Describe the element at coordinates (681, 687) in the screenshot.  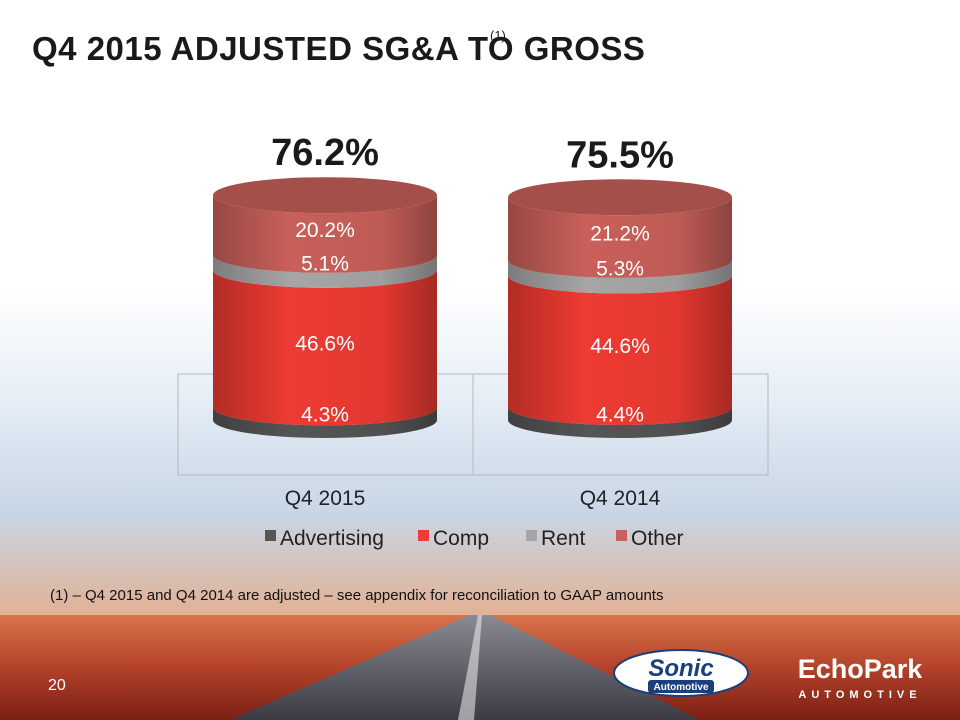
I see `svg-text: Automotive` at that location.